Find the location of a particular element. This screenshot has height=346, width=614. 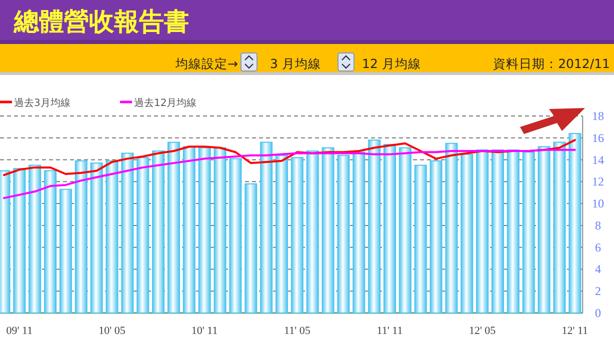

y-tick-label: 8 is located at coordinates (598, 225).